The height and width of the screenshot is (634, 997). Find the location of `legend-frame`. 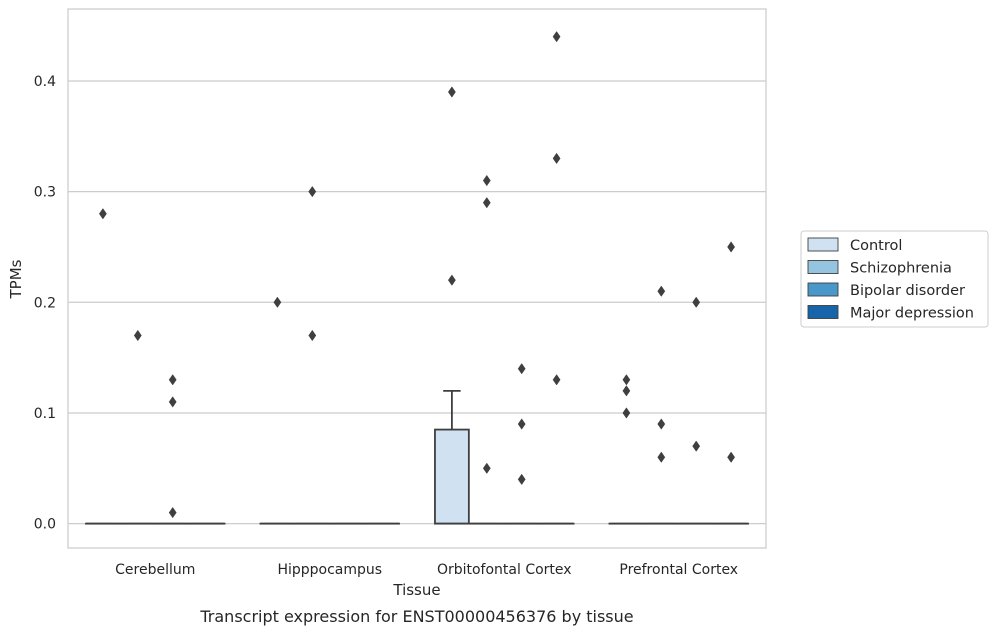

legend-frame is located at coordinates (894, 279).